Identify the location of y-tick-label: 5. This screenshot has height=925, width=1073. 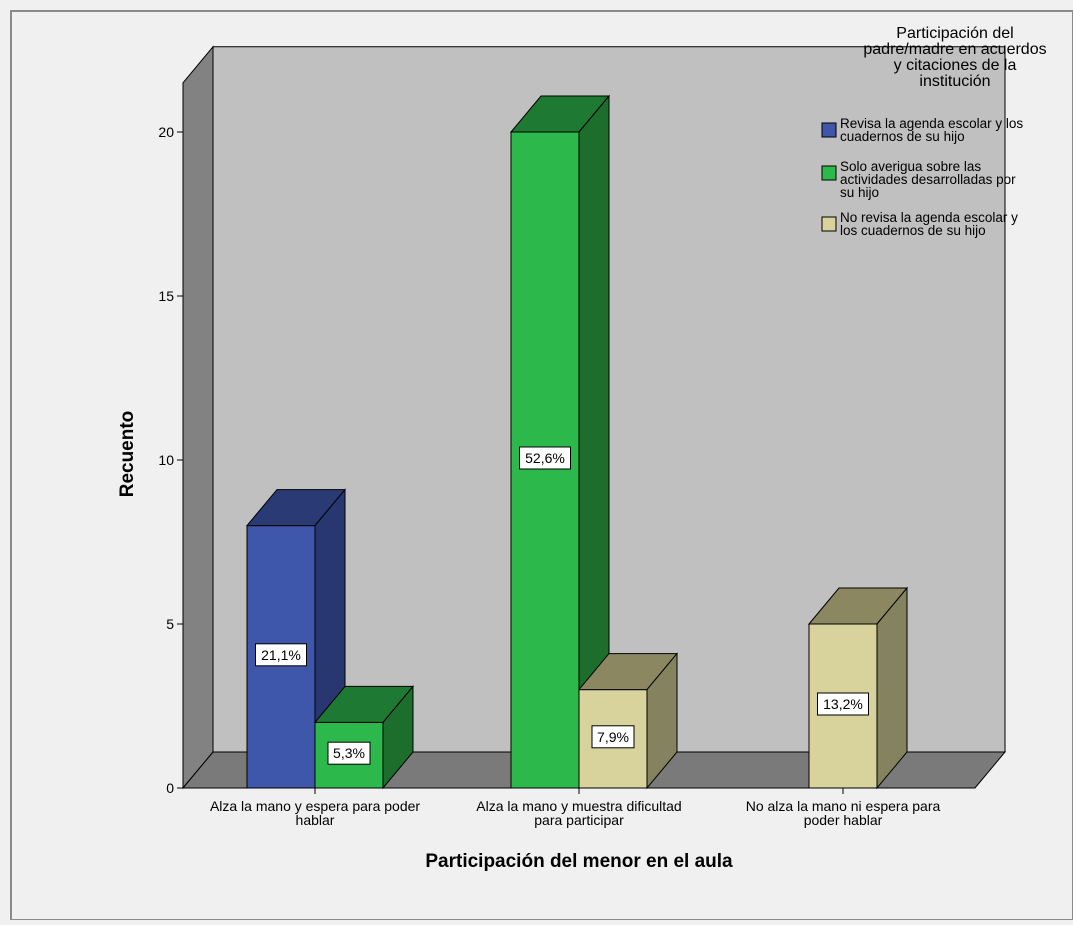
(170, 624).